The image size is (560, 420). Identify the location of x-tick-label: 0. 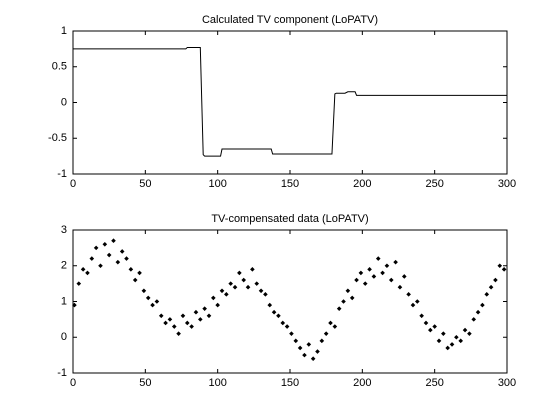
(73, 184).